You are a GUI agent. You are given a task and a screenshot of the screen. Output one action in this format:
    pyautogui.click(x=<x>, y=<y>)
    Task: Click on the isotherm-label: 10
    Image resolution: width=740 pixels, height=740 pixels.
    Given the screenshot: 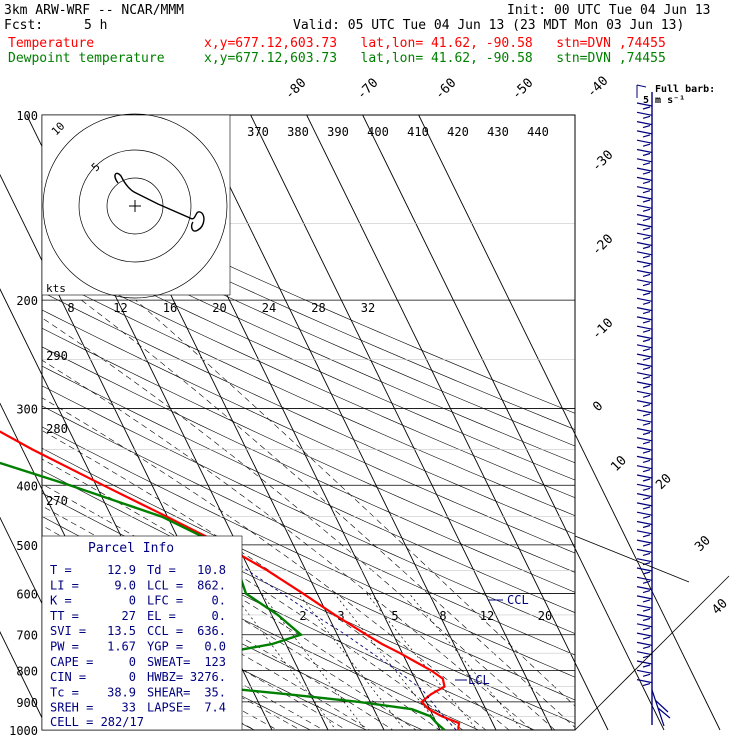 What is the action you would take?
    pyautogui.click(x=619, y=464)
    